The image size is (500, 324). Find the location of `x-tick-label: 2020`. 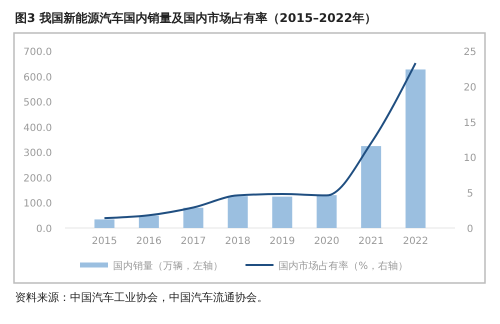

x-tick-label: 2020 is located at coordinates (327, 241).